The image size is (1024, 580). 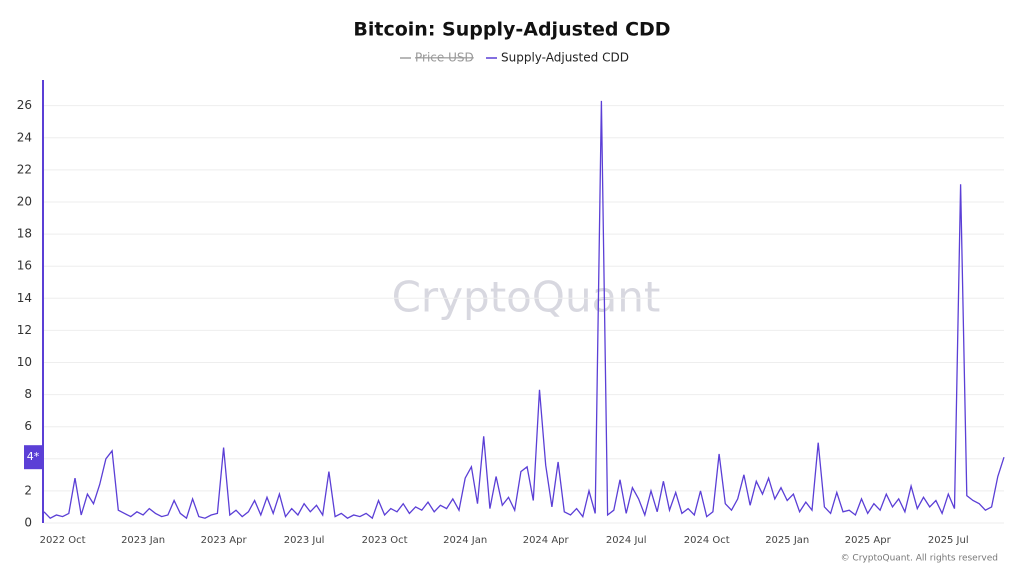 What do you see at coordinates (385, 540) in the screenshot?
I see `x-tick-label: 2023 Oct` at bounding box center [385, 540].